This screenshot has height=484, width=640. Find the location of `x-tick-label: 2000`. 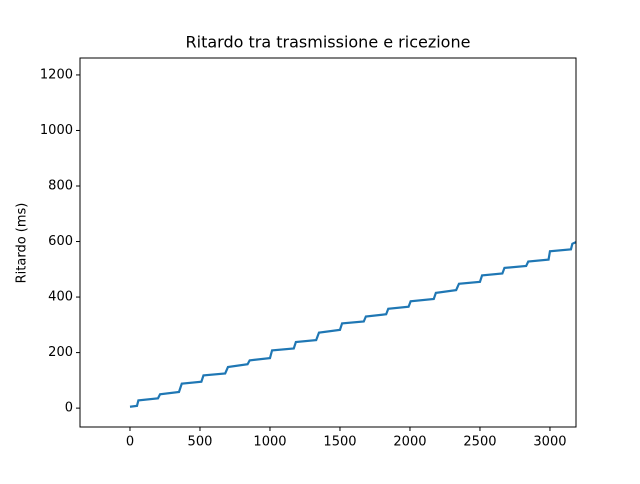

x-tick-label: 2000 is located at coordinates (409, 442).